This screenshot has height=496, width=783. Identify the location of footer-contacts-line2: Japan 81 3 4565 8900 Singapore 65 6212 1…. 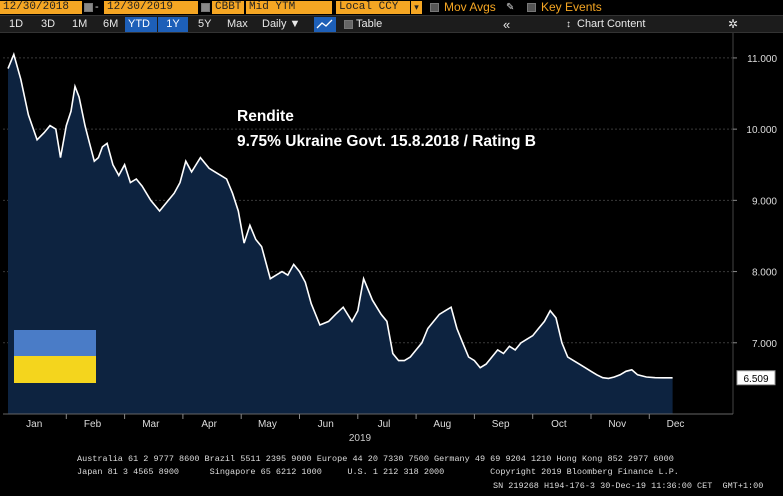
(378, 472).